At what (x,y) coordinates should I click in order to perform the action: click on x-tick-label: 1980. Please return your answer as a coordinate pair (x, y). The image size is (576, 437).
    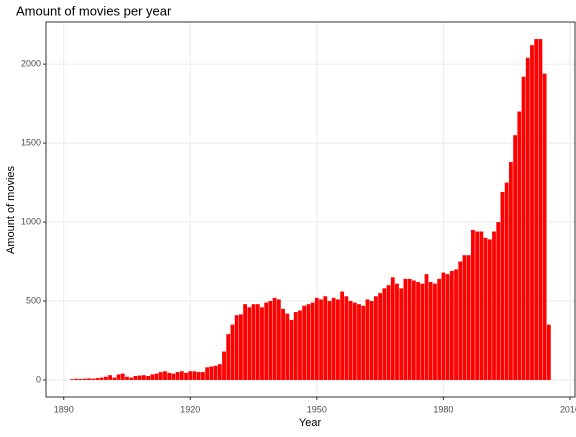
    Looking at the image, I should click on (443, 409).